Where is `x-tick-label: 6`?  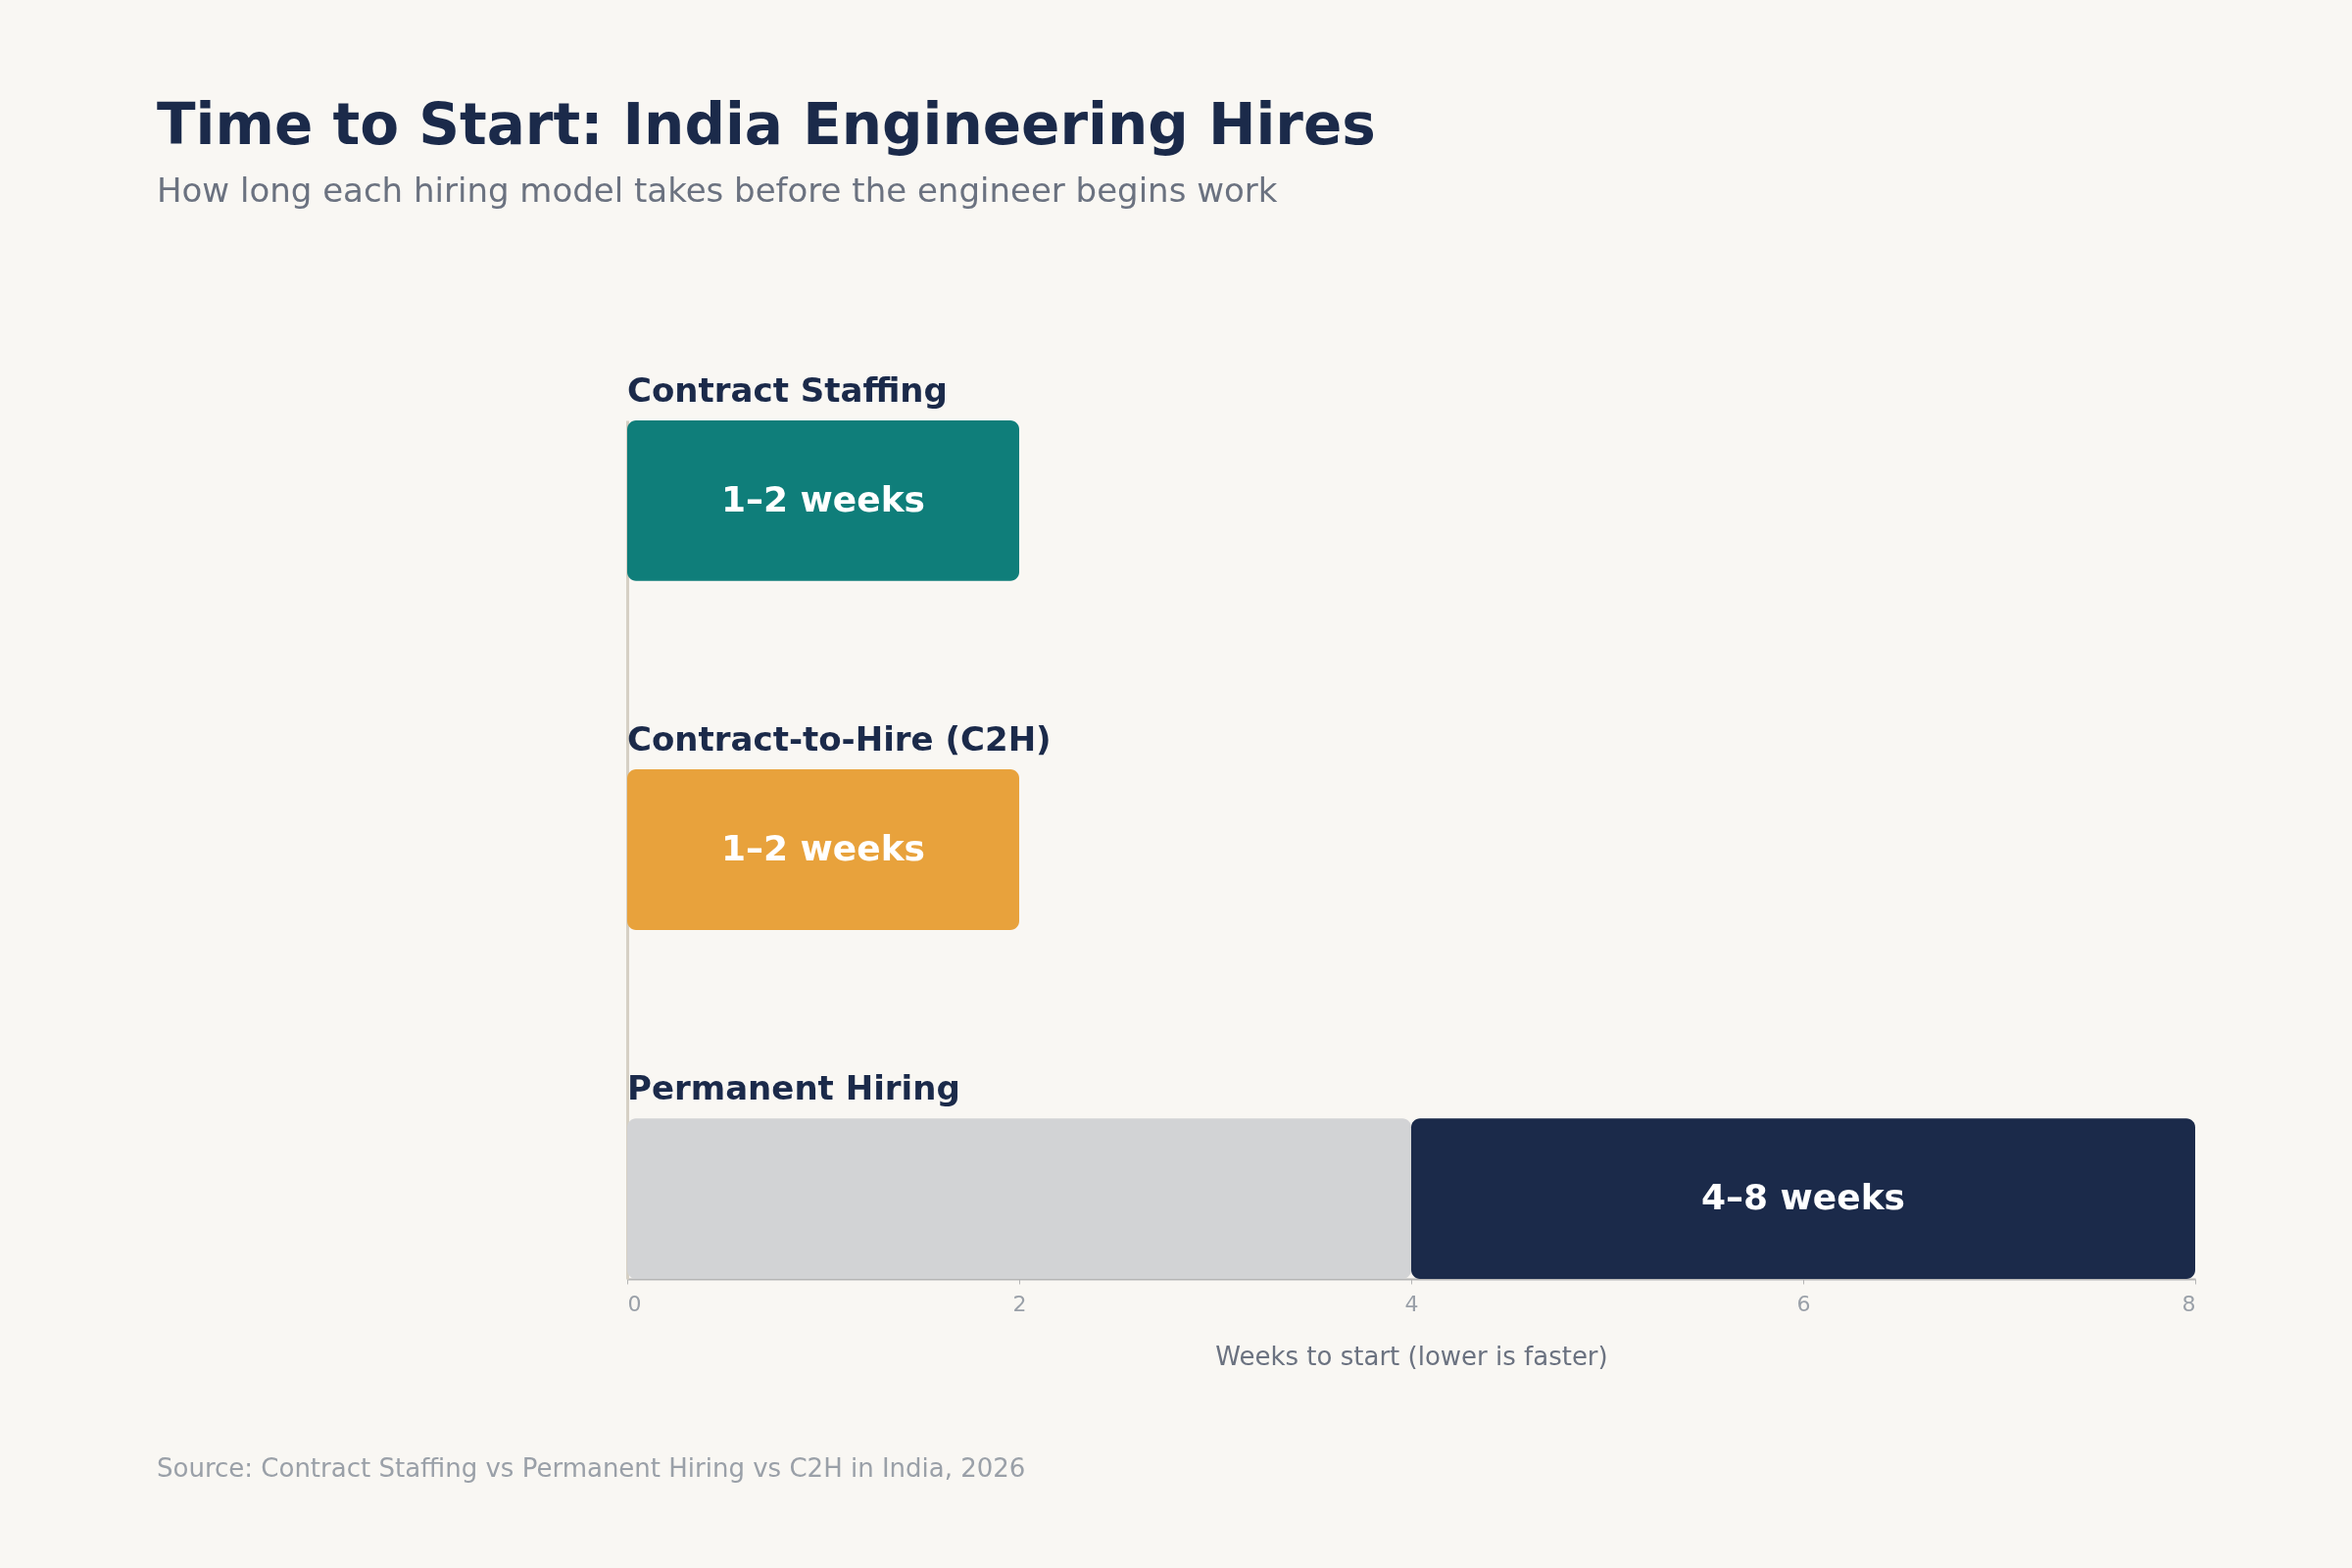
x-tick-label: 6 is located at coordinates (1803, 1303).